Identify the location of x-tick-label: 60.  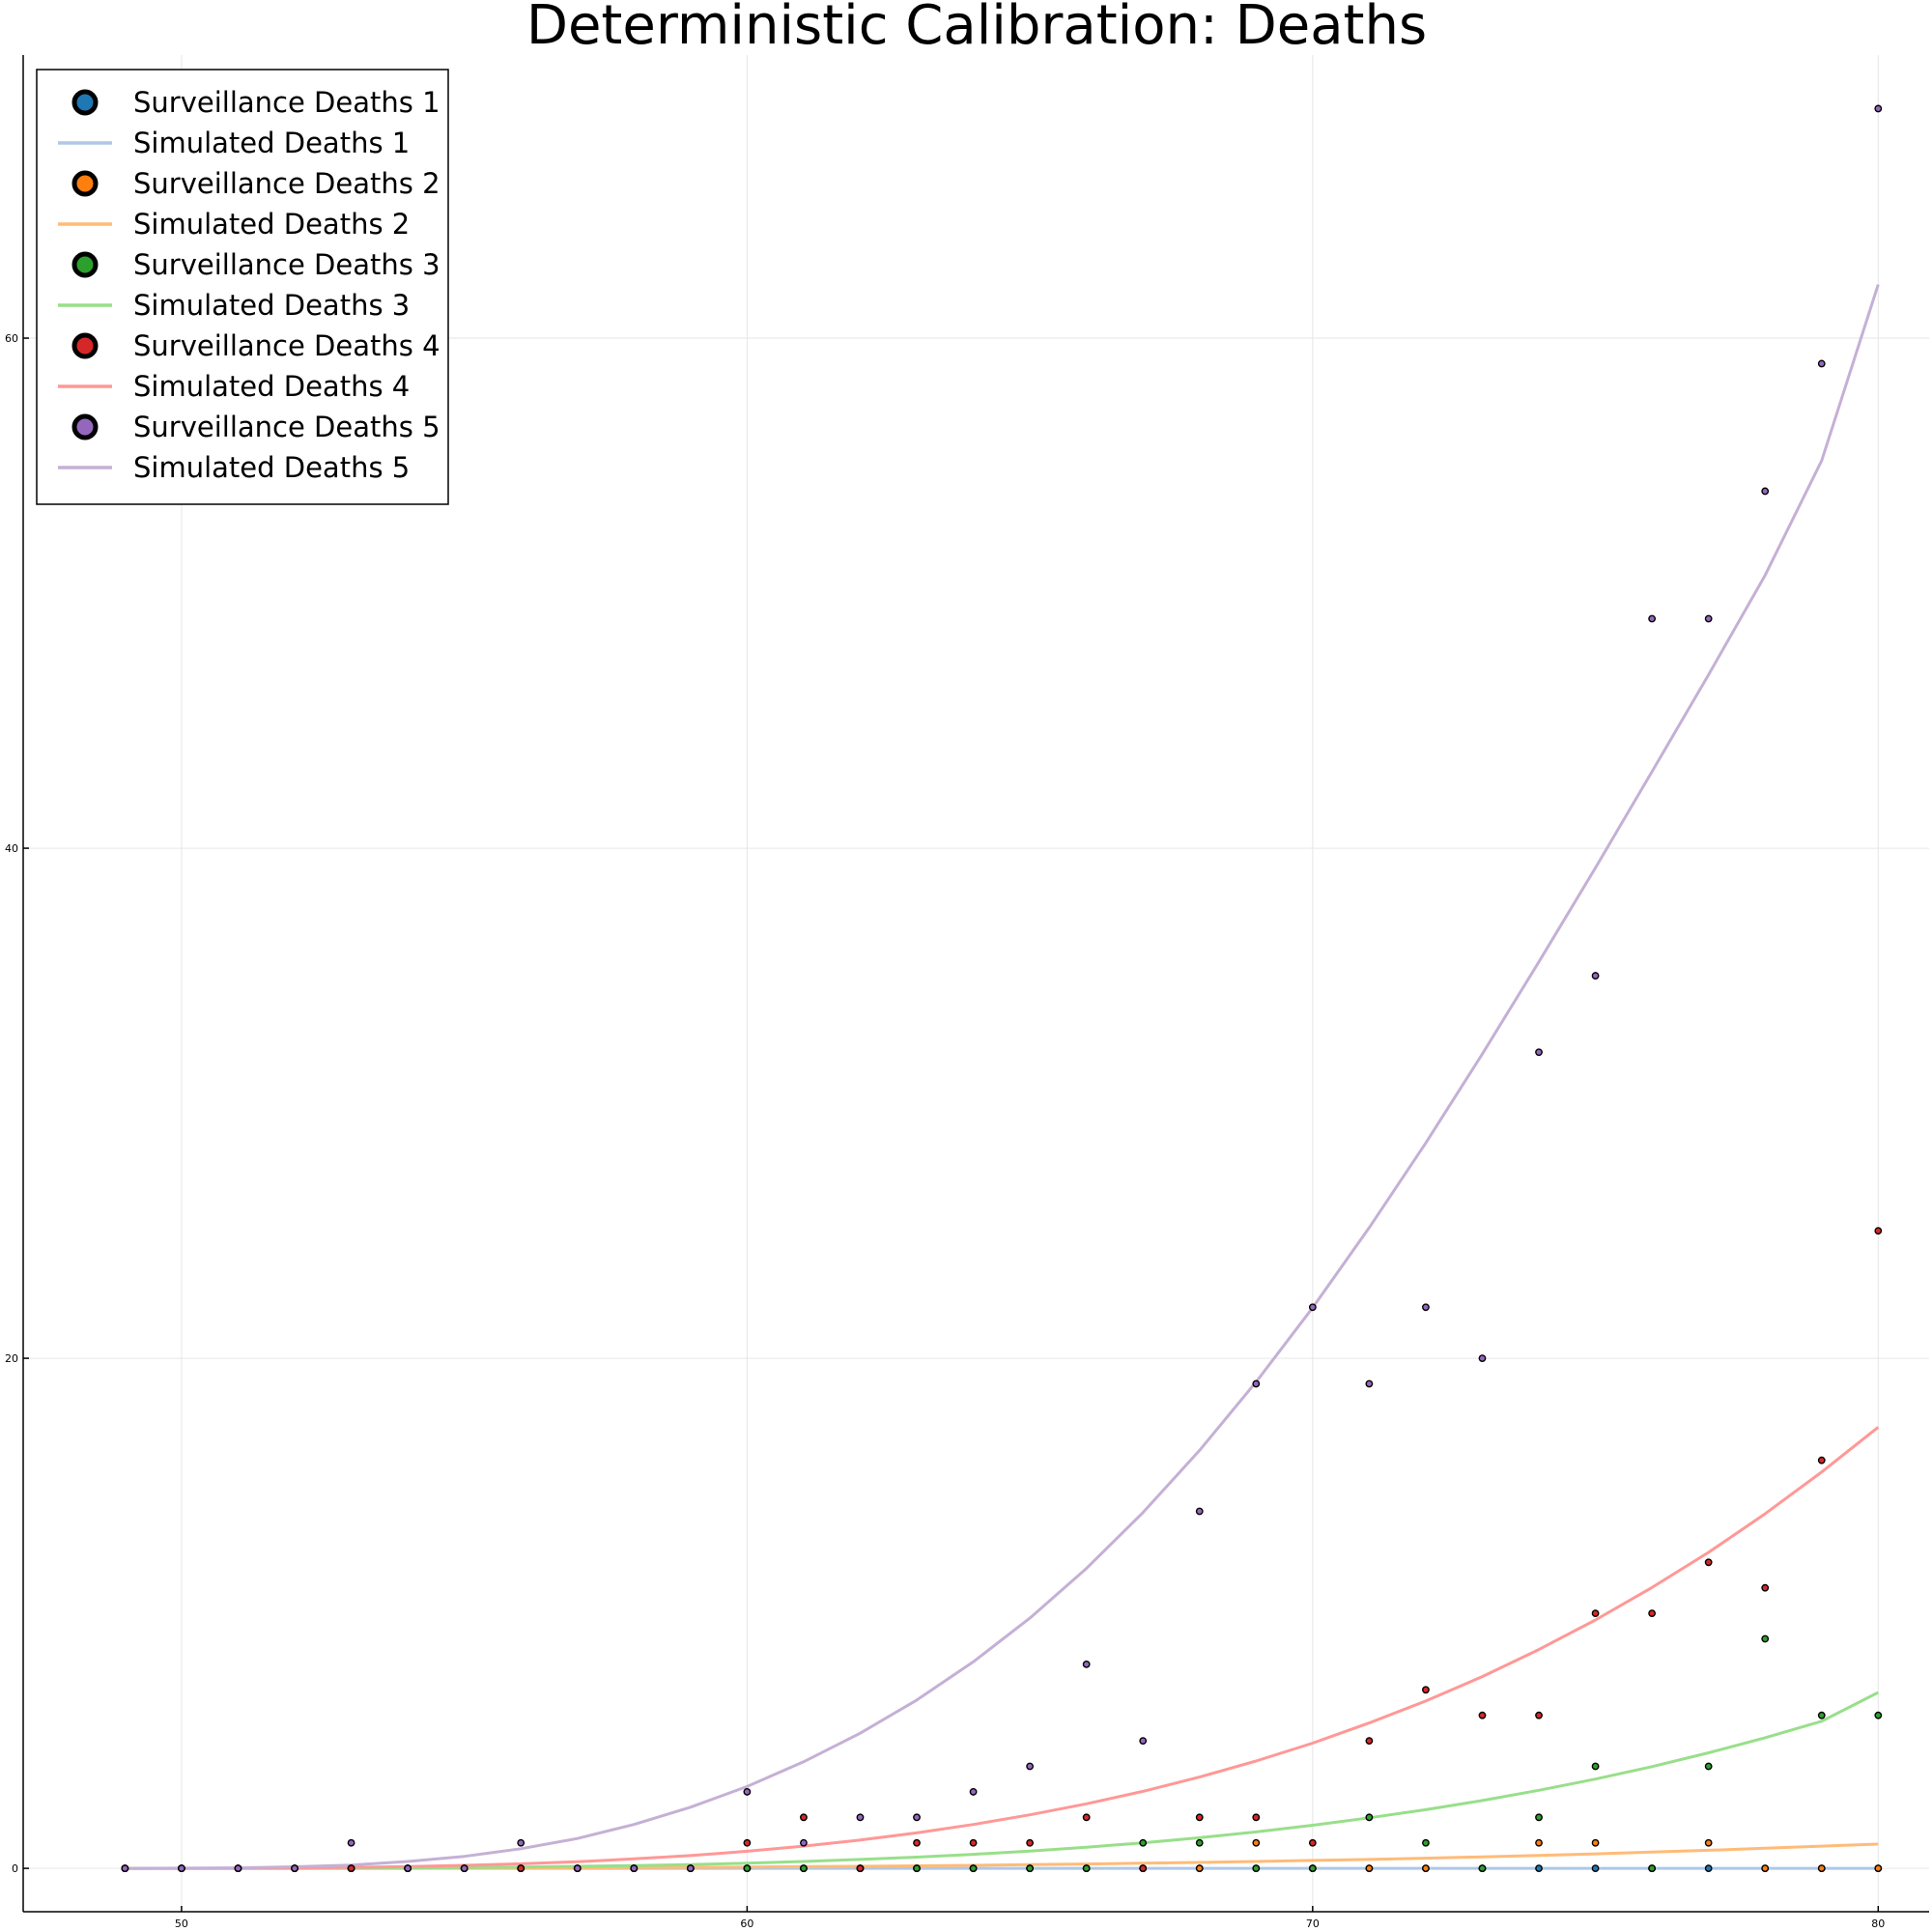
(746, 1924).